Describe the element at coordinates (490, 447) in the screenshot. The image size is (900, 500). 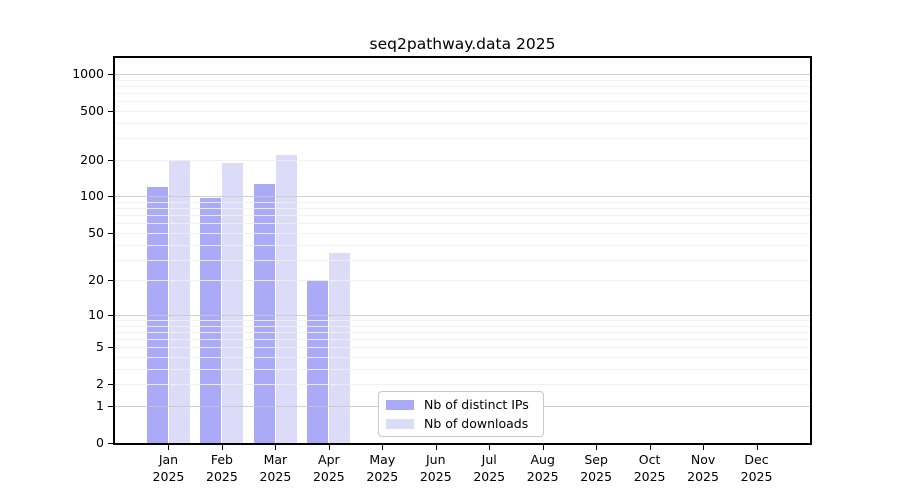
I see `x-tick-mark-jul` at that location.